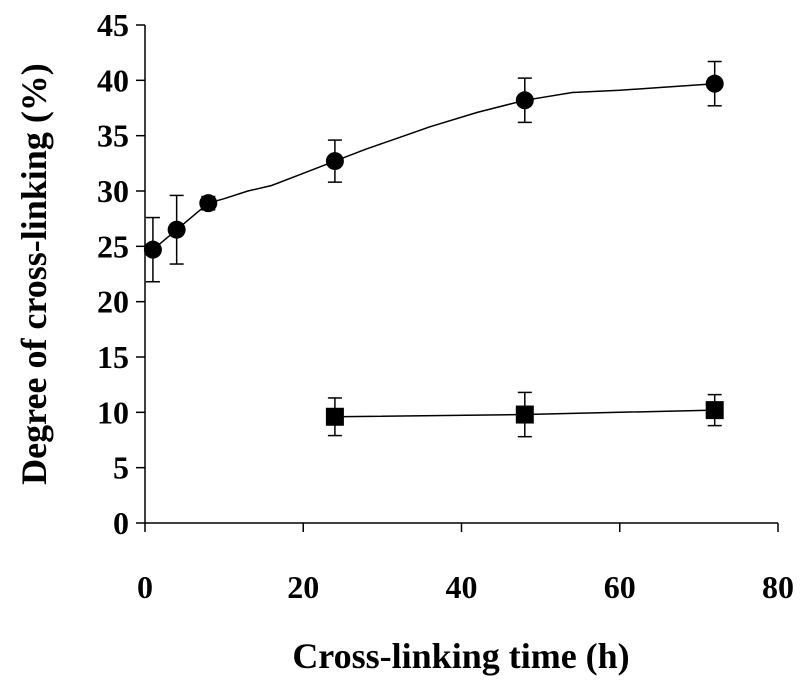  I want to click on y-tick-label: 15, so click(113, 357).